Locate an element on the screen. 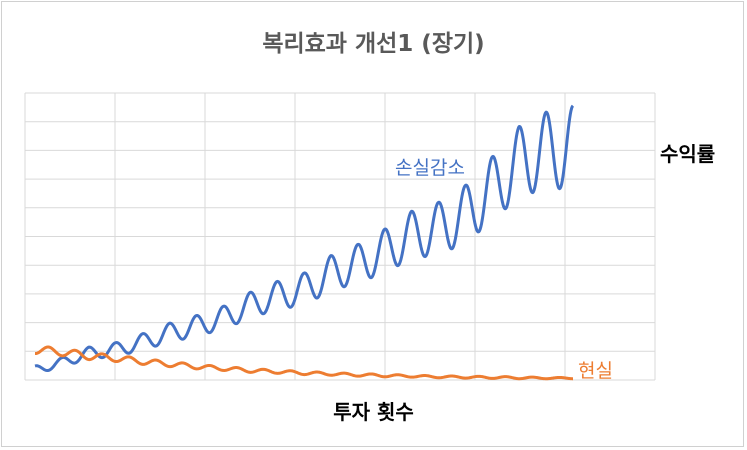 The height and width of the screenshot is (450, 747). x-axis-label: 투자 횟수 is located at coordinates (373, 412).